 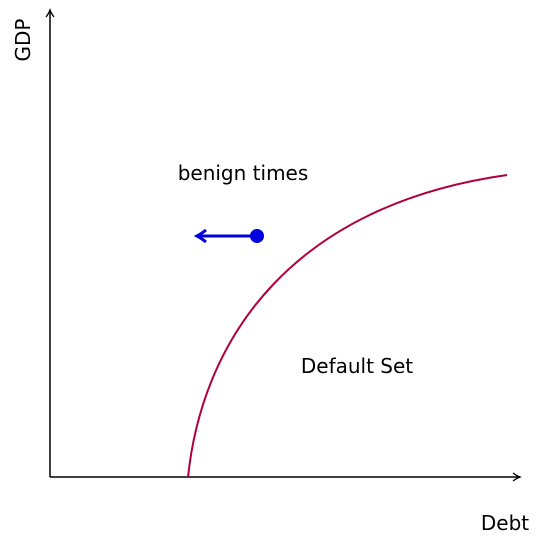 What do you see at coordinates (23, 40) in the screenshot?
I see `y-axis-label: GDP` at bounding box center [23, 40].